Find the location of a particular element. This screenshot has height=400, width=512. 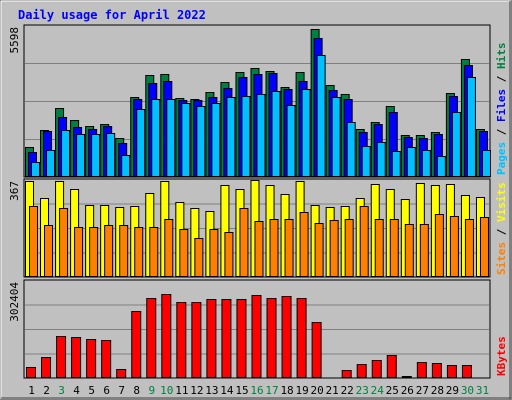

legend-entry-kbytes: KBytes is located at coordinates (501, 356).